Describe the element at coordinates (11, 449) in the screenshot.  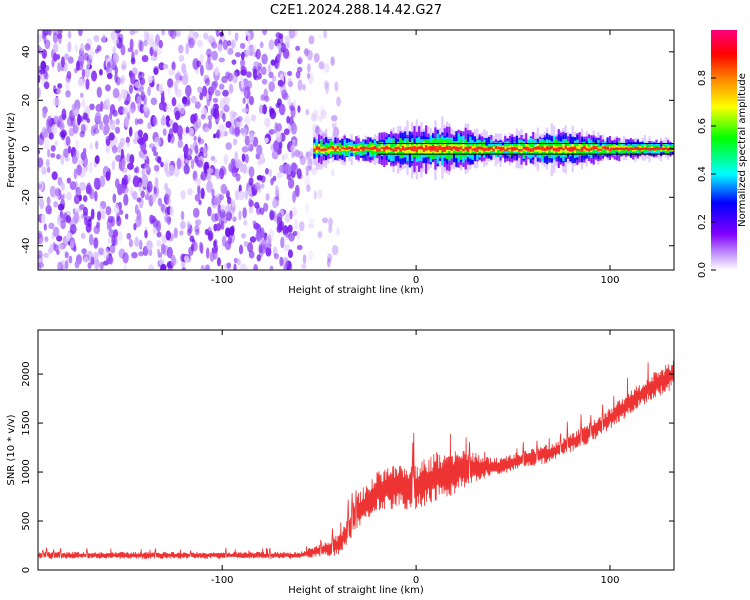
I see `snr-y-label: SNR (10 * v/v)` at that location.